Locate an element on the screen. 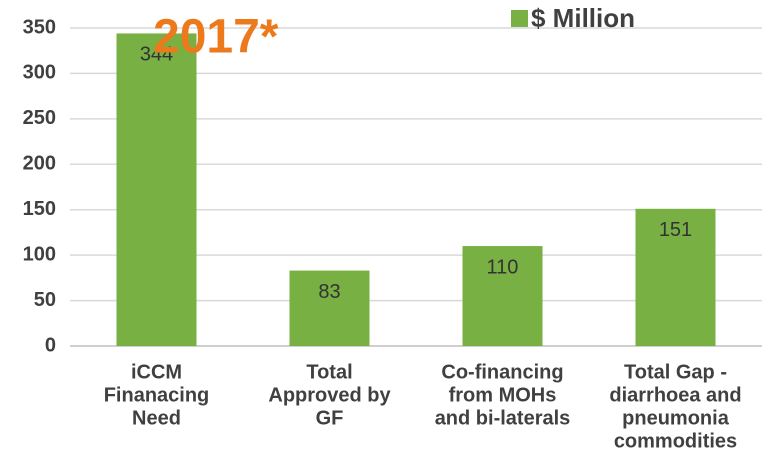  data-label: 344 is located at coordinates (156, 55).